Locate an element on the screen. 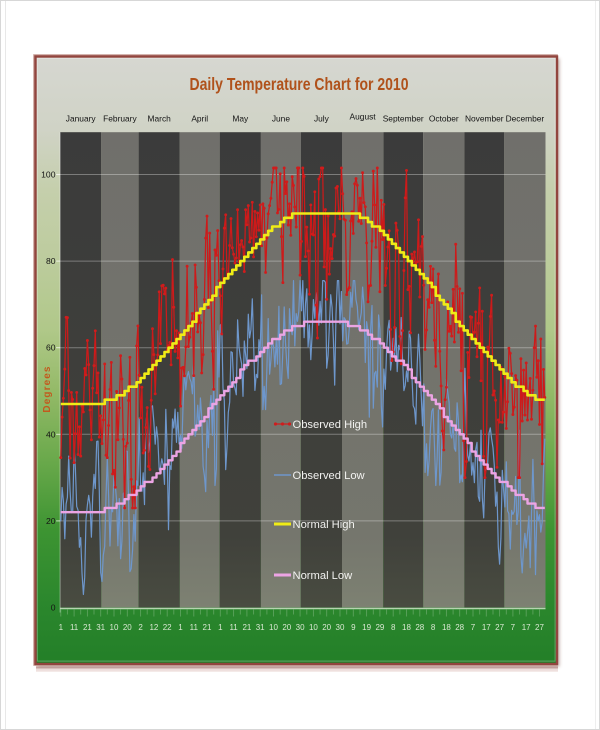 The height and width of the screenshot is (730, 600). svg-text: 12 is located at coordinates (153, 627).